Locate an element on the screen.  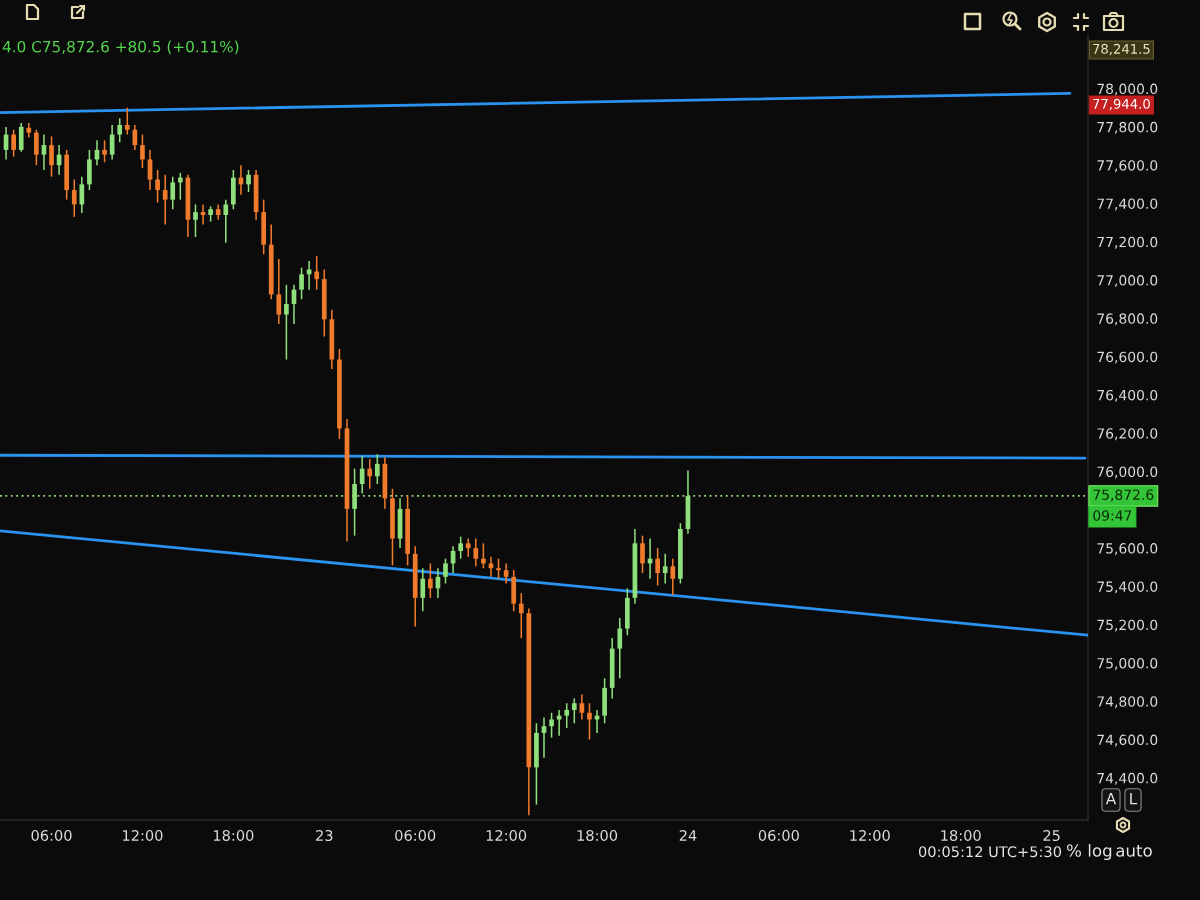
annotation: 4.0 C75,872.6 +80.5 (+0.11%) is located at coordinates (120, 47).